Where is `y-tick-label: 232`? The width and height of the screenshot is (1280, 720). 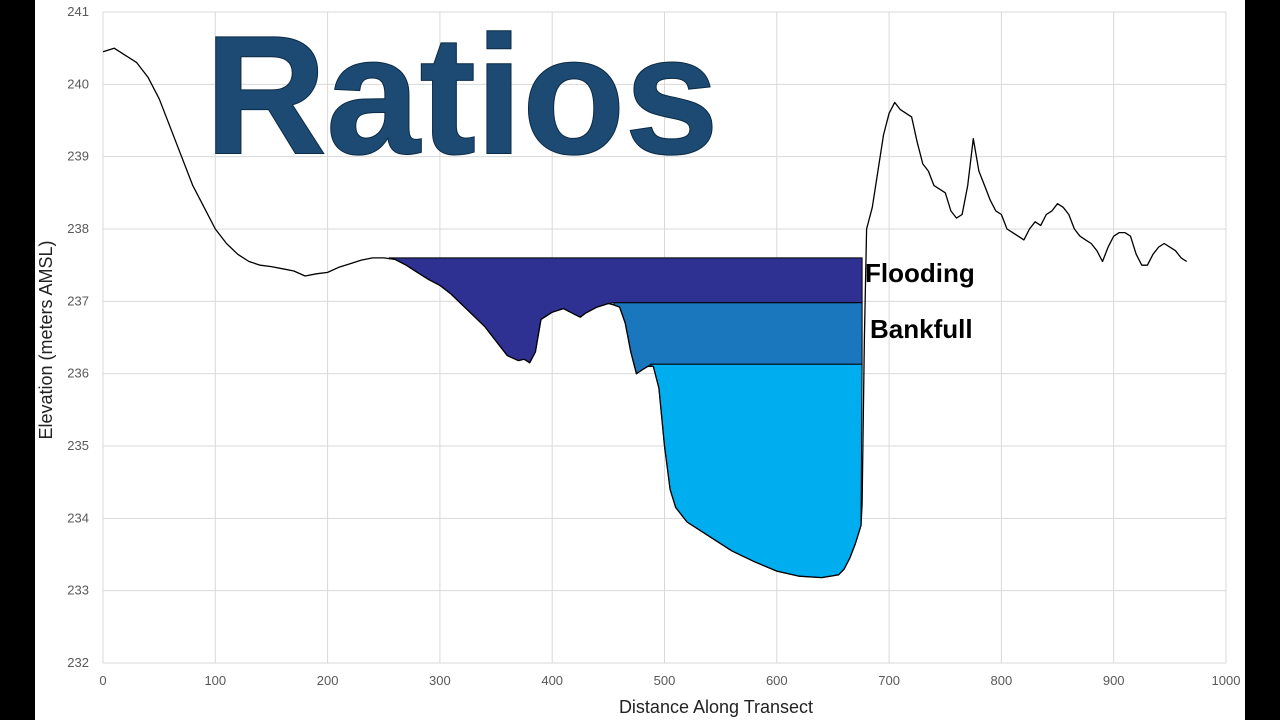
y-tick-label: 232 is located at coordinates (78, 662).